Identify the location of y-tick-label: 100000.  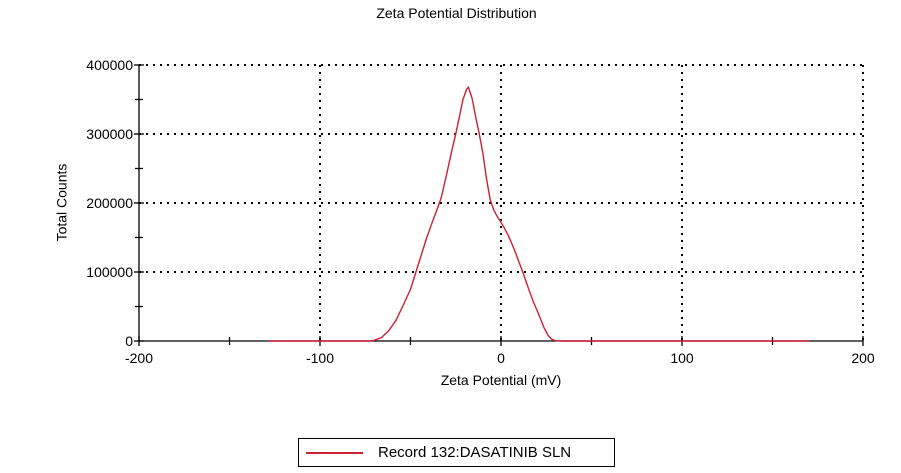
(109, 272).